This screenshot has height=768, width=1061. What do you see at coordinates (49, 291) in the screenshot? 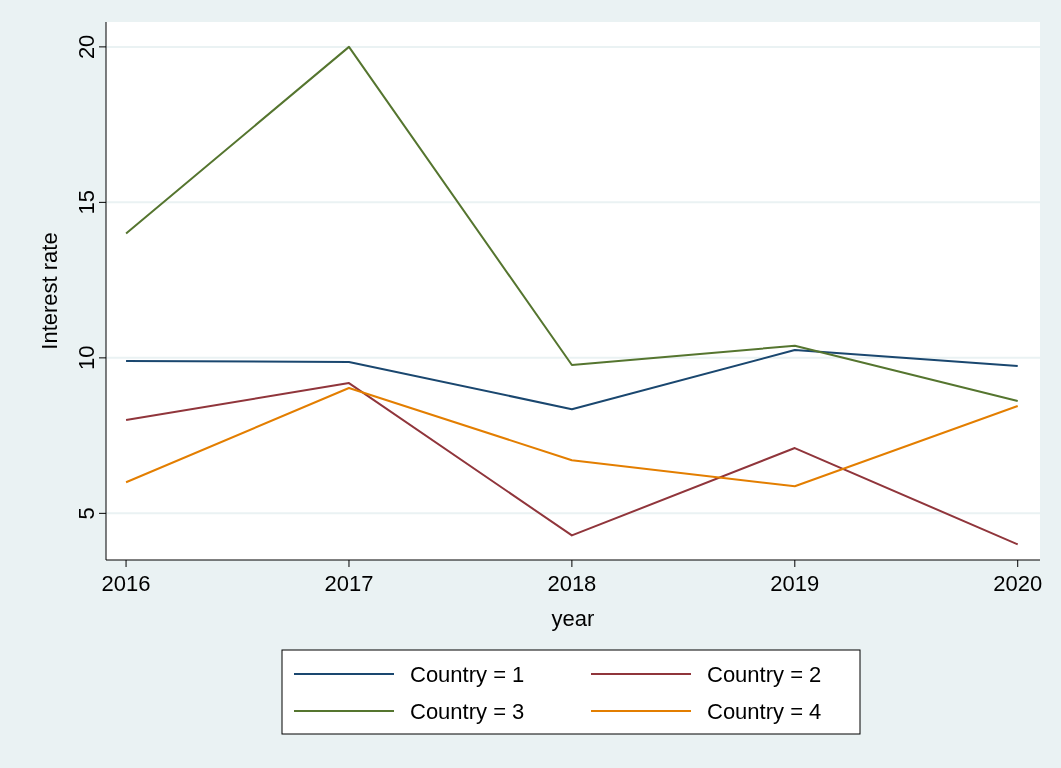
I see `y-axis-title: Interest rate` at bounding box center [49, 291].